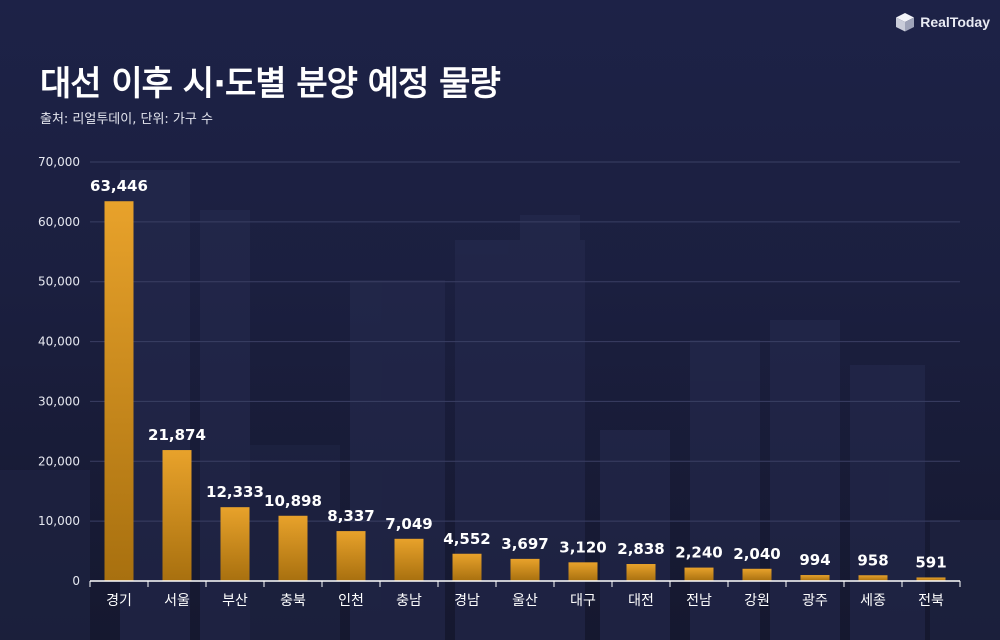 The height and width of the screenshot is (640, 1000). Describe the element at coordinates (126, 119) in the screenshot. I see `source-note: 출처: 리얼투데이, 단위: 가구 수` at that location.